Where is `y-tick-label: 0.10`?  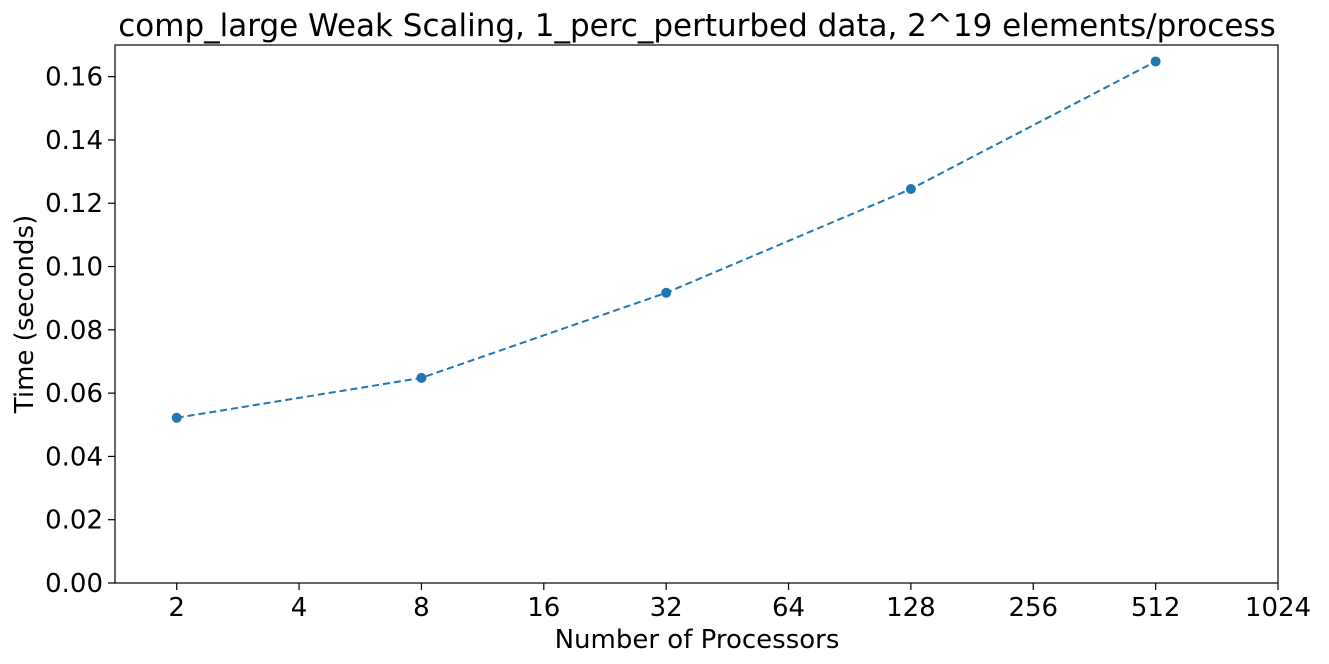 y-tick-label: 0.10 is located at coordinates (74, 268).